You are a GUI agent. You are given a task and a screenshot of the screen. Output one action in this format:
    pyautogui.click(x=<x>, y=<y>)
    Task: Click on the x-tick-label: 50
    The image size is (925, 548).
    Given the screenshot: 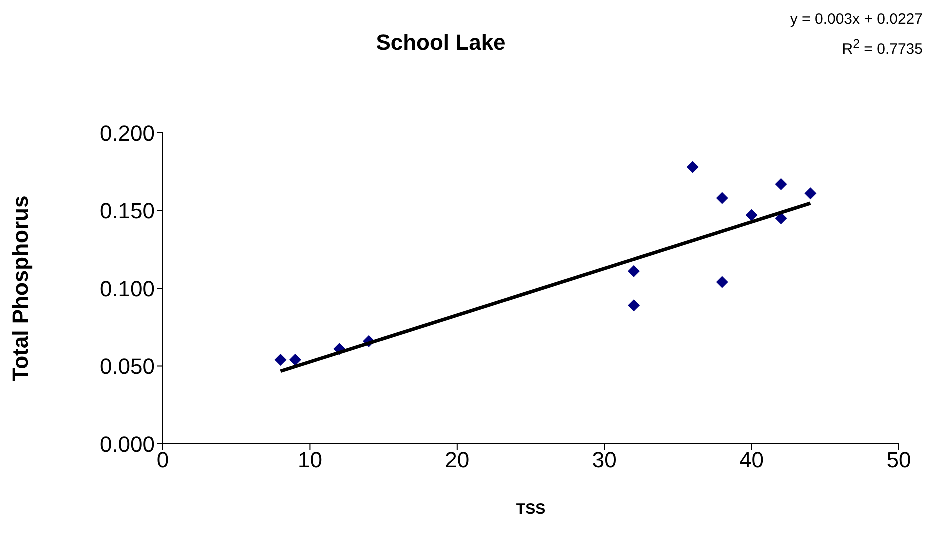 What is the action you would take?
    pyautogui.click(x=899, y=460)
    